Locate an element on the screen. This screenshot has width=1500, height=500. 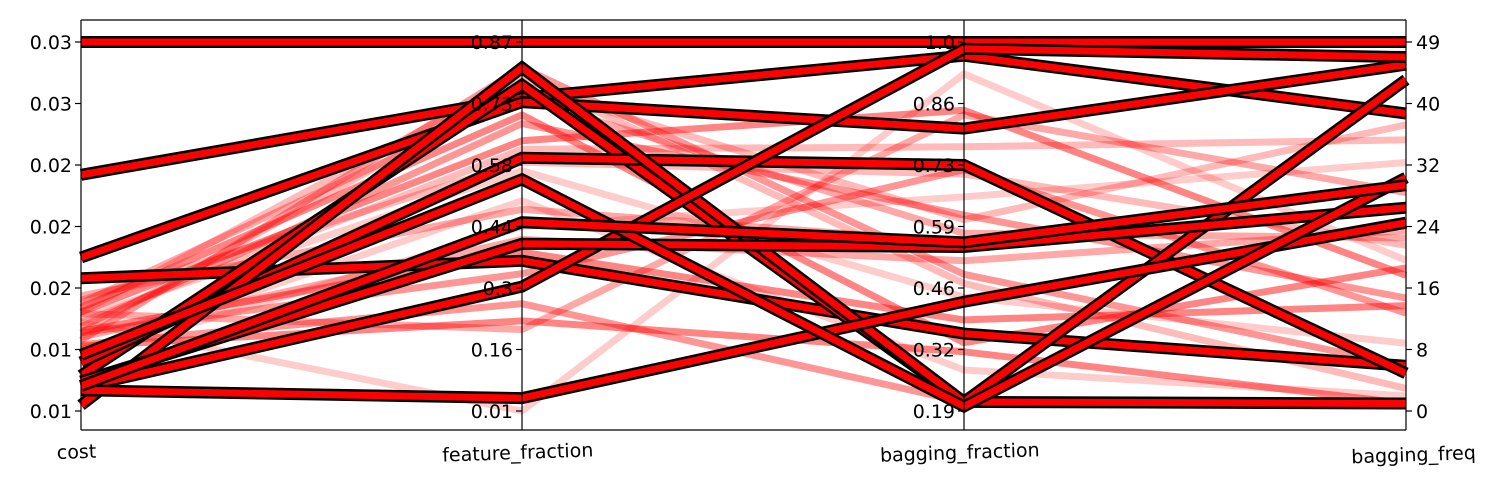
tick-label: 1.0 is located at coordinates (940, 43).